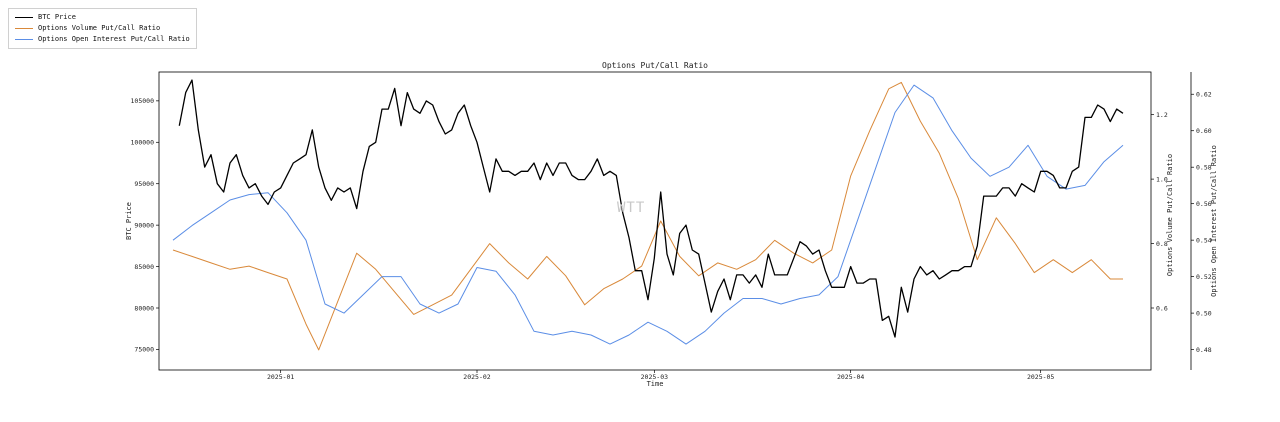  Describe the element at coordinates (1204, 240) in the screenshot. I see `y-right2-tick-label: 0.54` at that location.